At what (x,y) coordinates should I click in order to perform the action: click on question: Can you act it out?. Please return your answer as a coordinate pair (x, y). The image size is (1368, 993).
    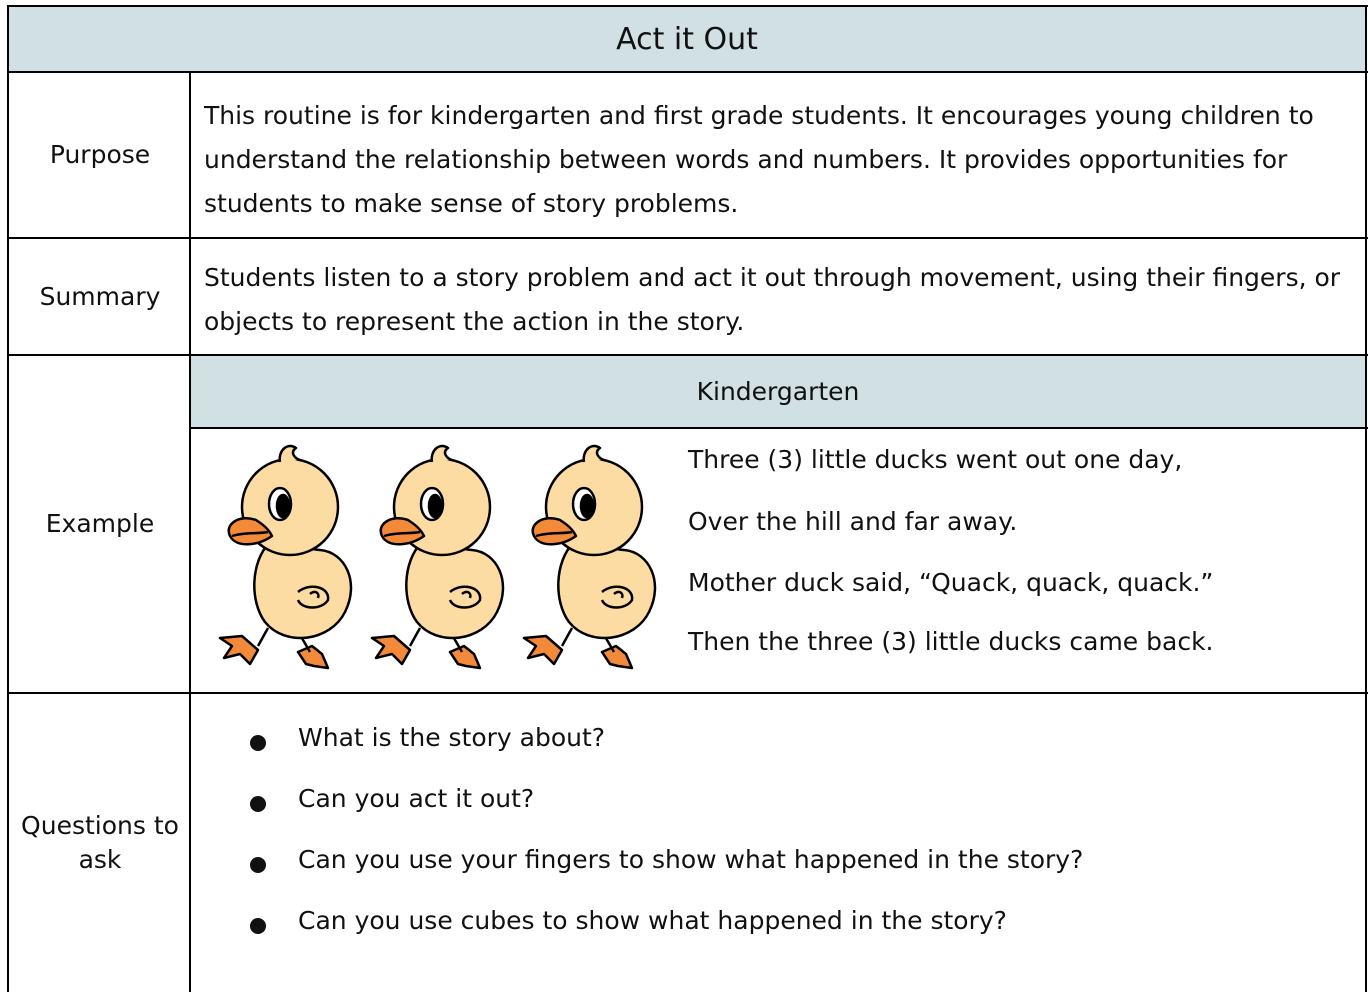
    Looking at the image, I should click on (416, 798).